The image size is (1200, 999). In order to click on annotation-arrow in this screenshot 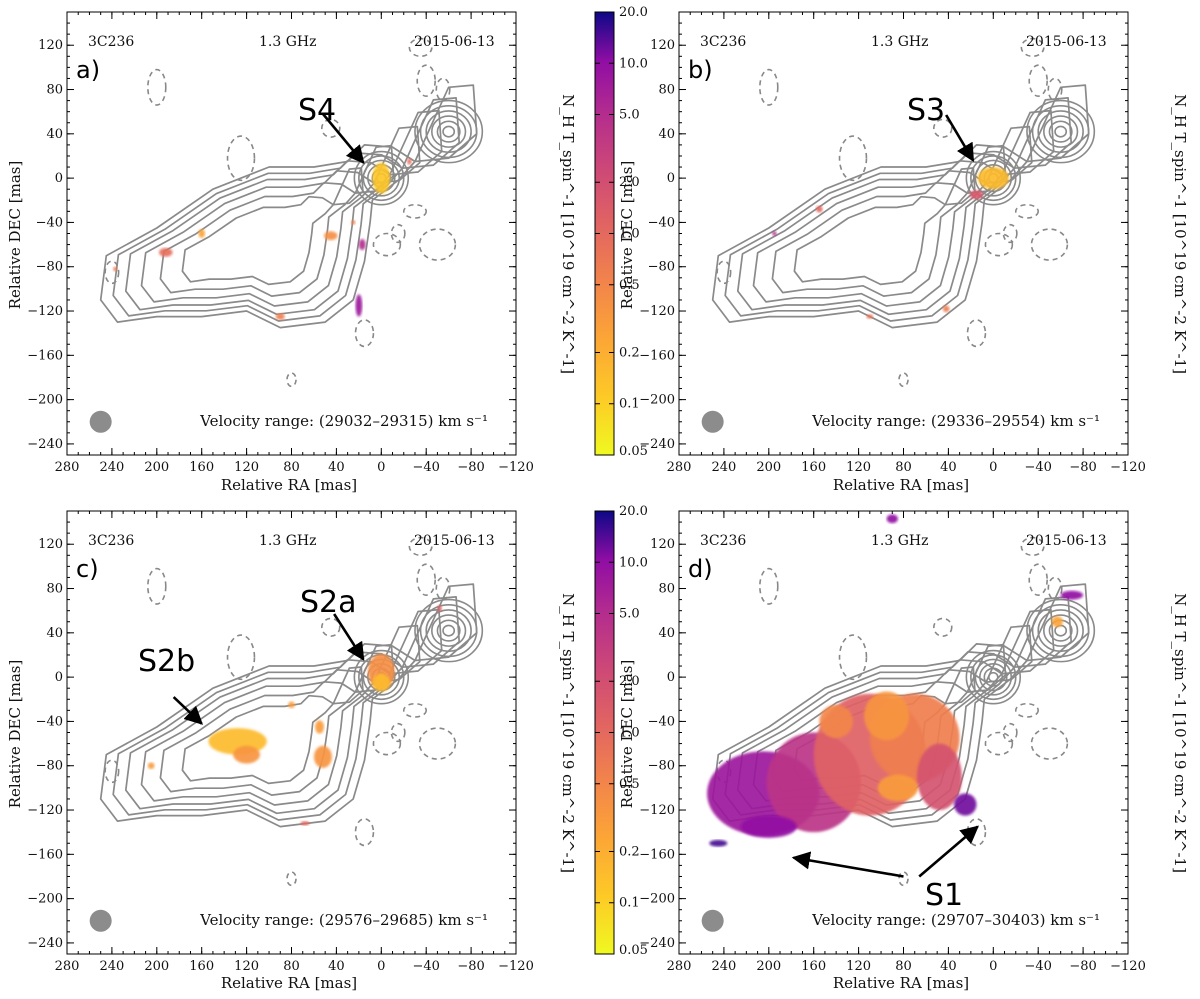, I will do `click(349, 637)`.